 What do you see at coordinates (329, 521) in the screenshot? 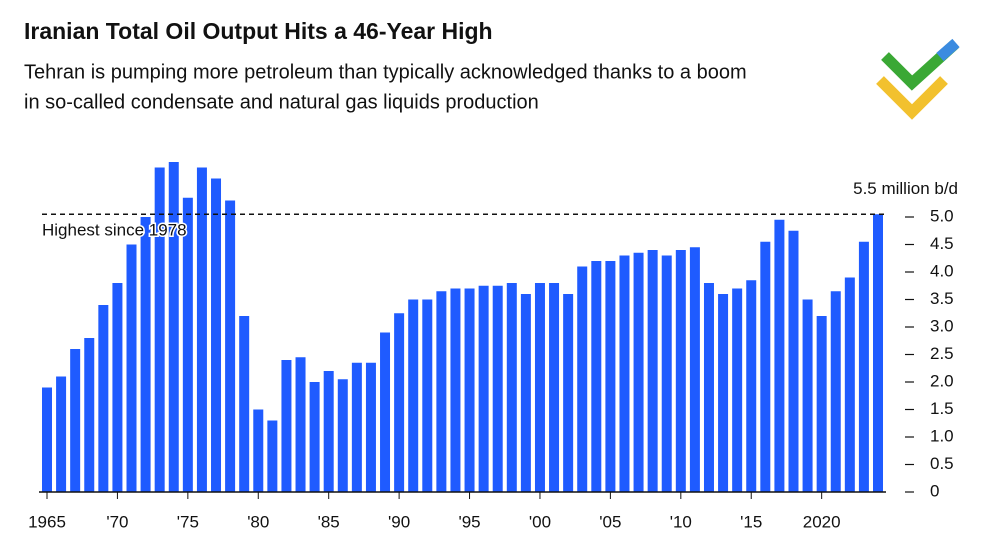
I see `x-tick-label: '85` at bounding box center [329, 521].